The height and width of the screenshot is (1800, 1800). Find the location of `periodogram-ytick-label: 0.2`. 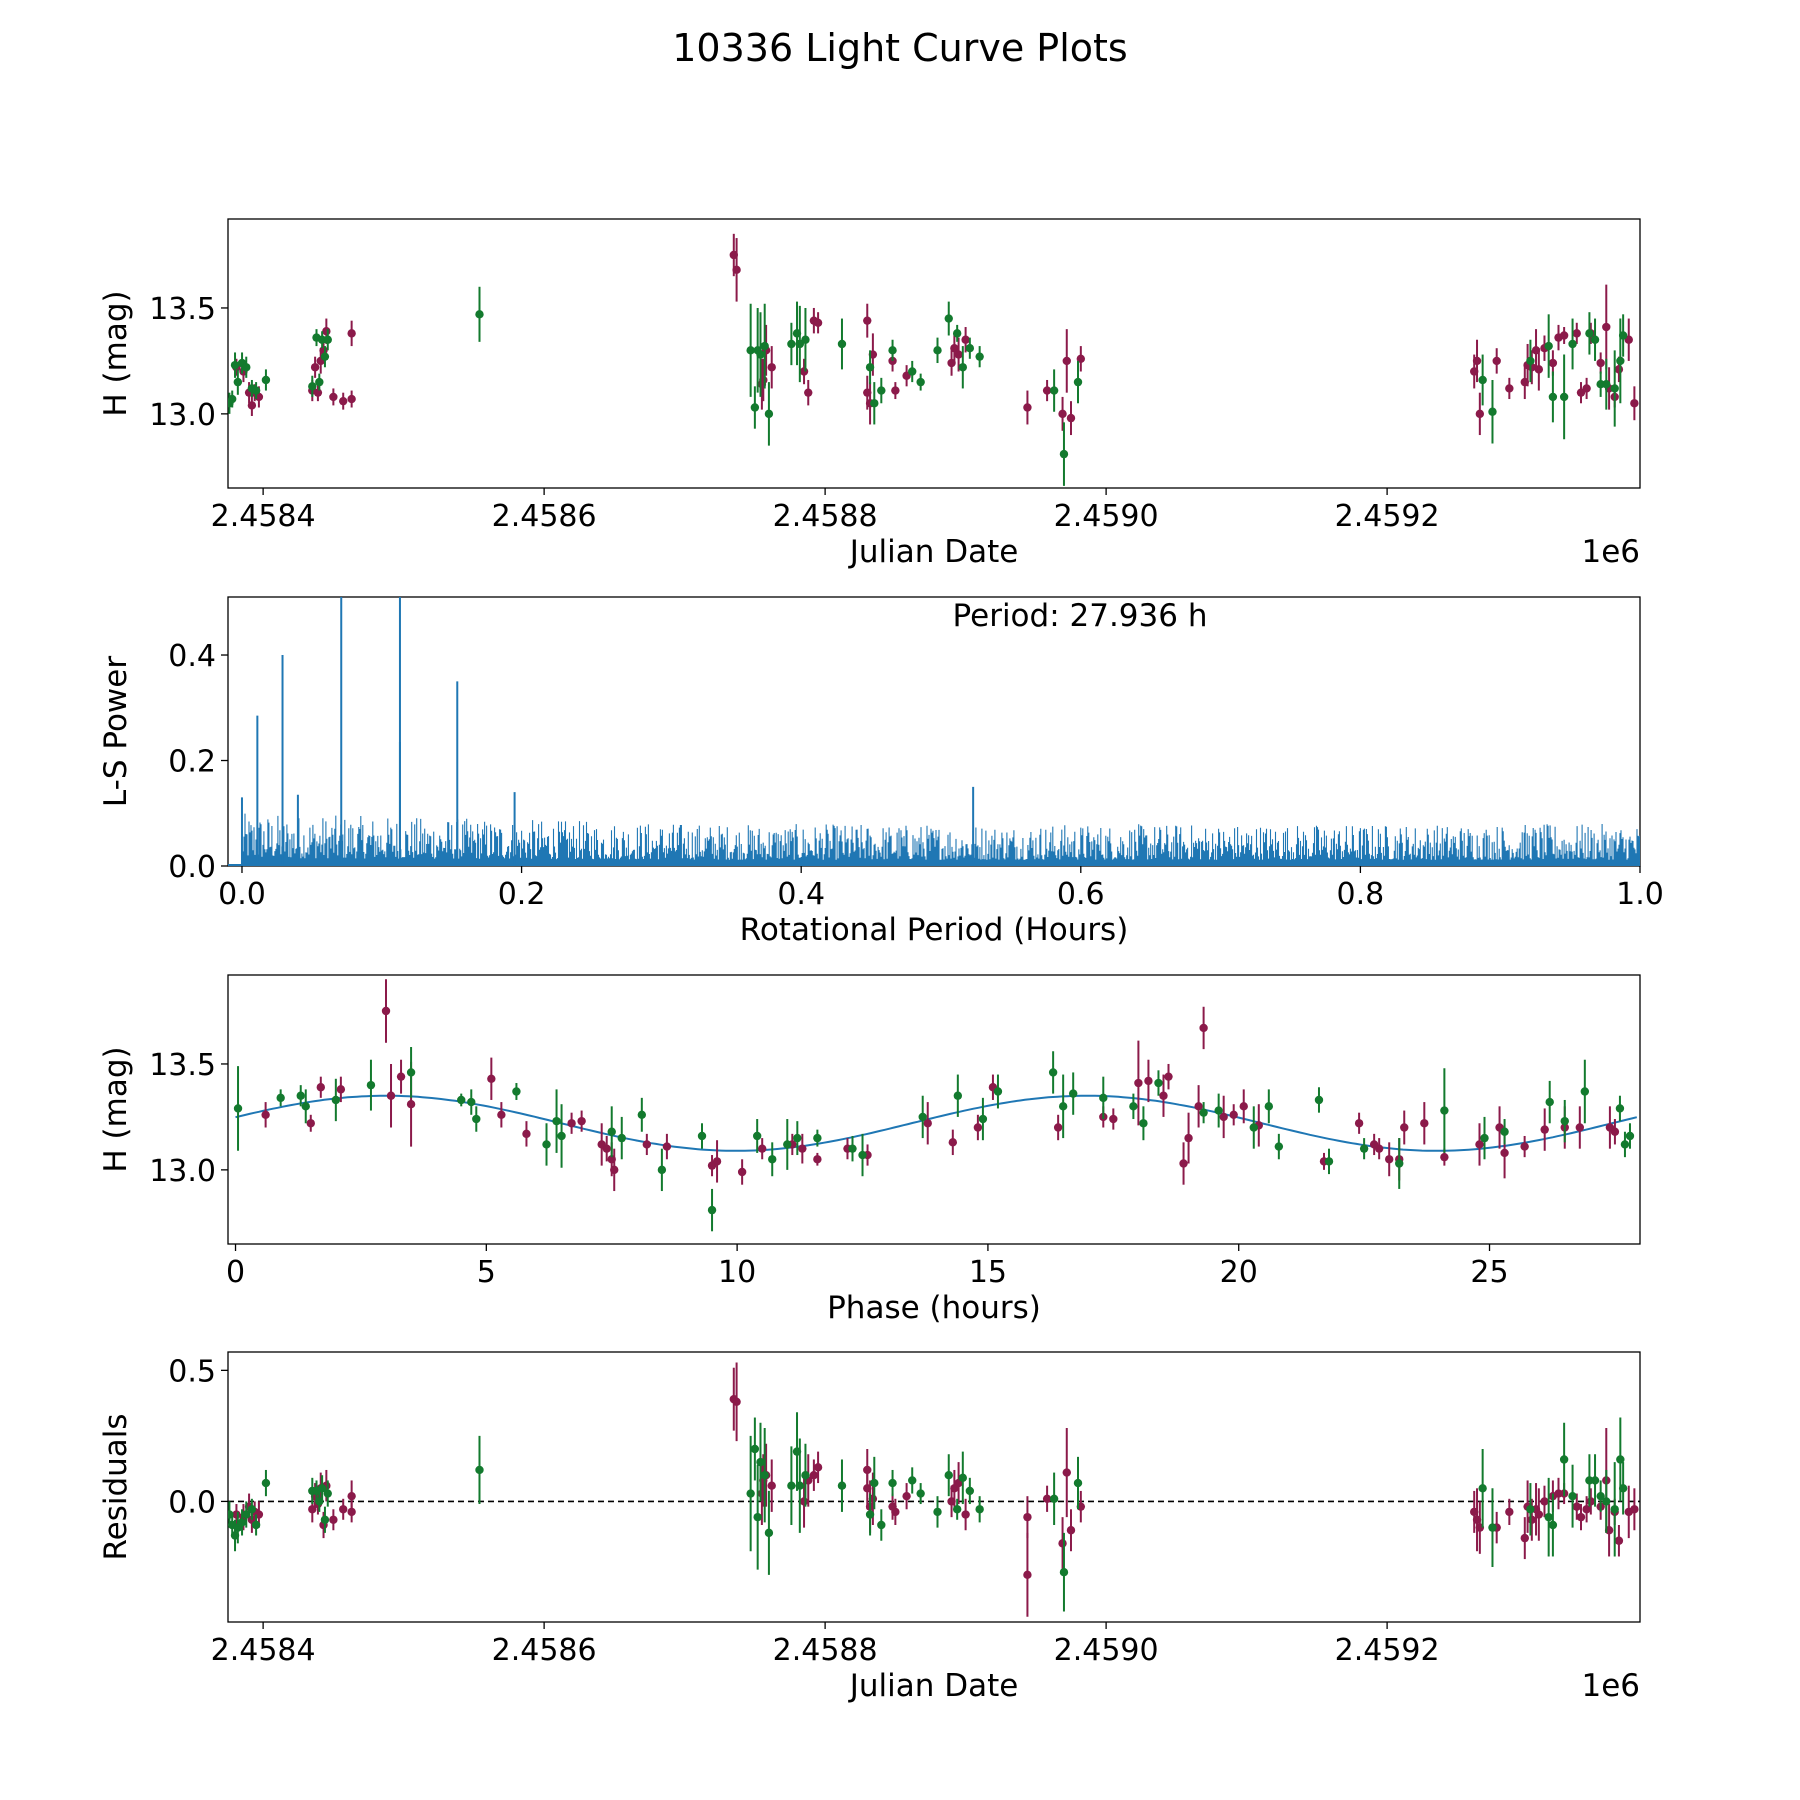

periodogram-ytick-label: 0.2 is located at coordinates (192, 762).